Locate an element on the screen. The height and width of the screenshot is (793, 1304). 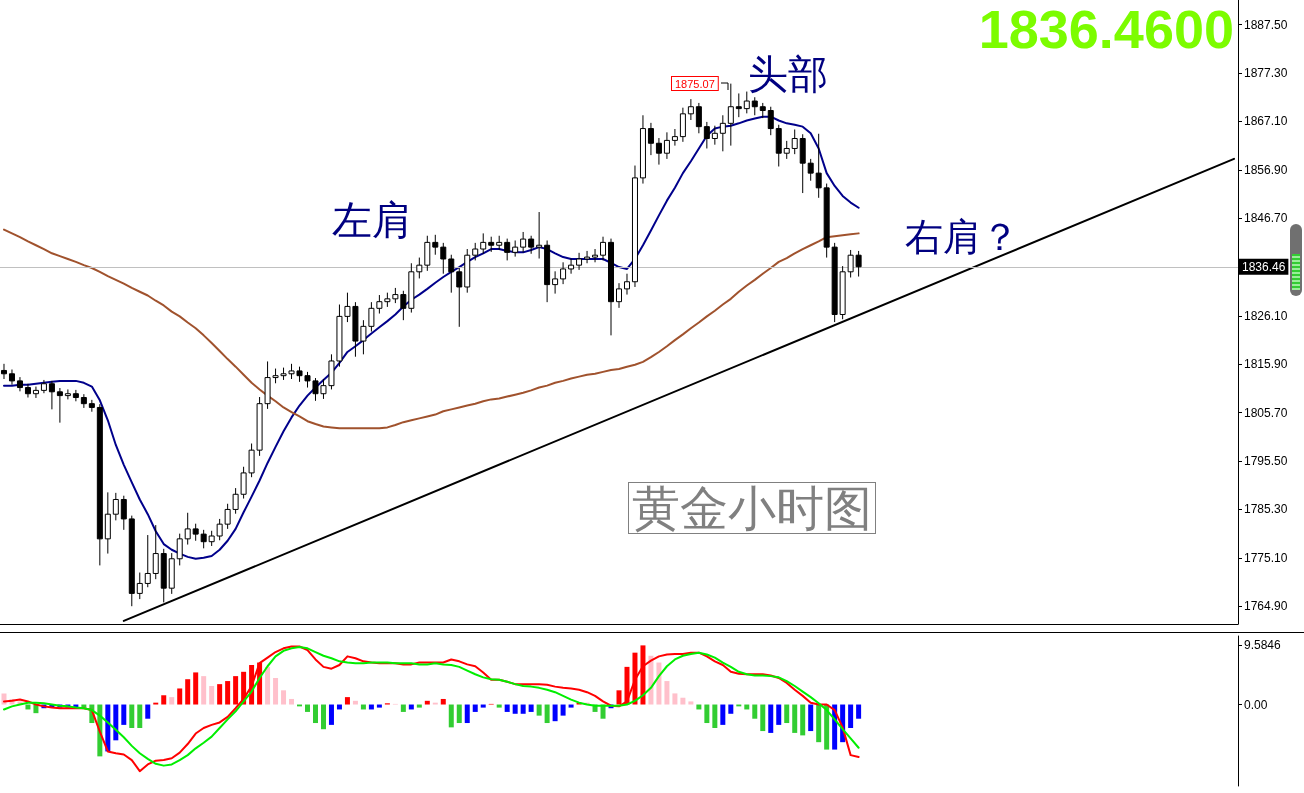
ref-line-label: 1836.46 is located at coordinates (1264, 266).